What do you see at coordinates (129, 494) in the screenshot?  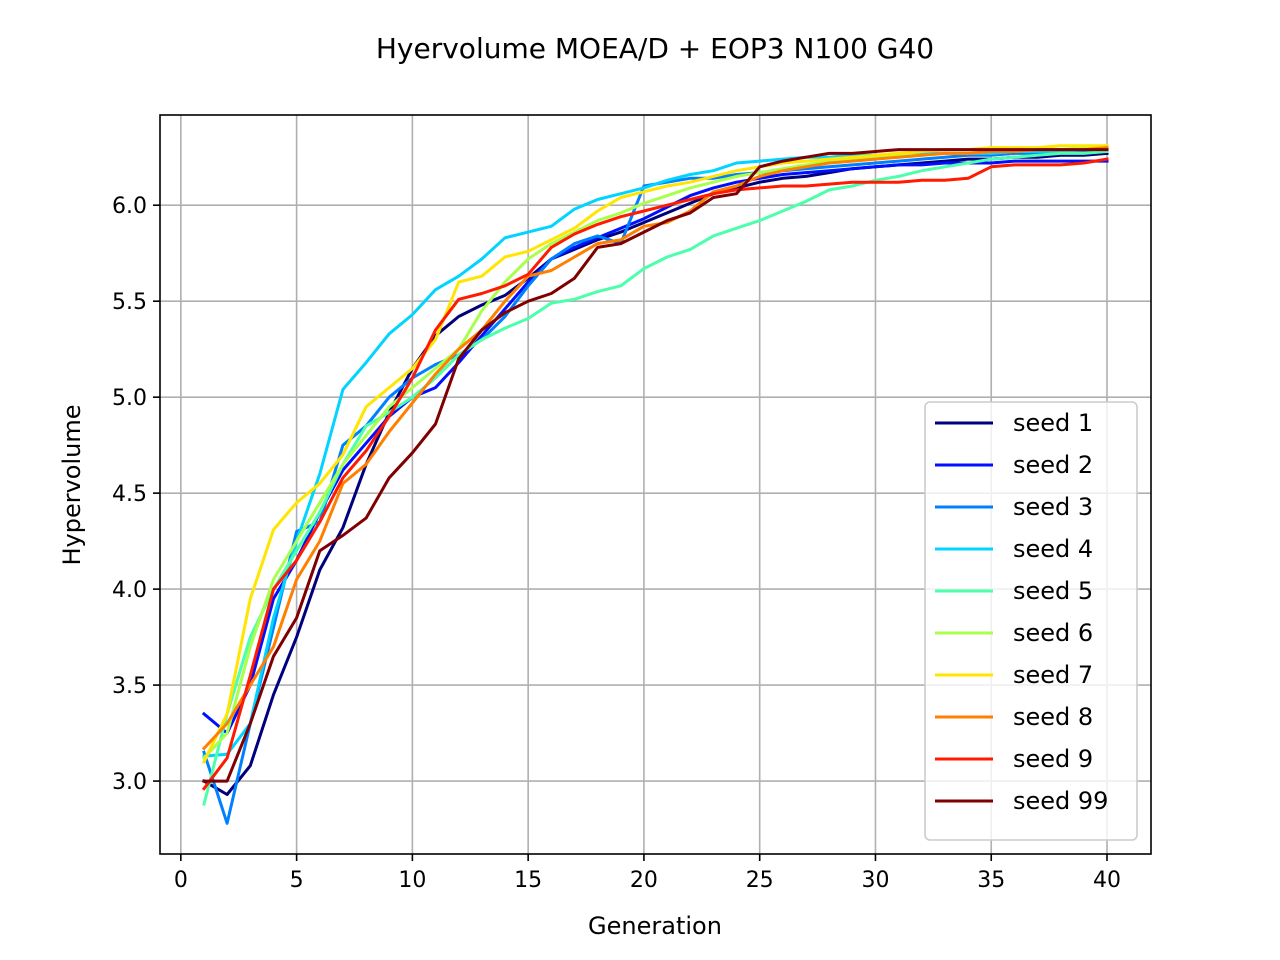 I see `y-tick-label: 4.5` at bounding box center [129, 494].